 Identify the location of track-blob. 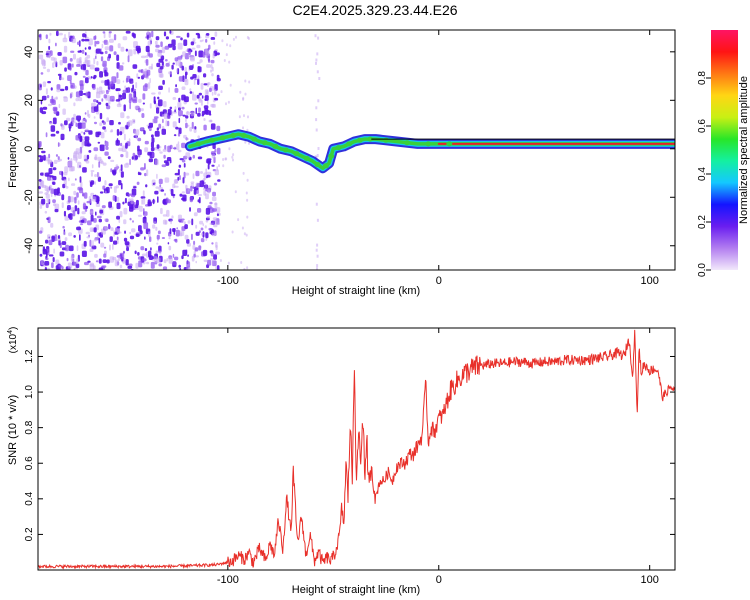
(338, 148).